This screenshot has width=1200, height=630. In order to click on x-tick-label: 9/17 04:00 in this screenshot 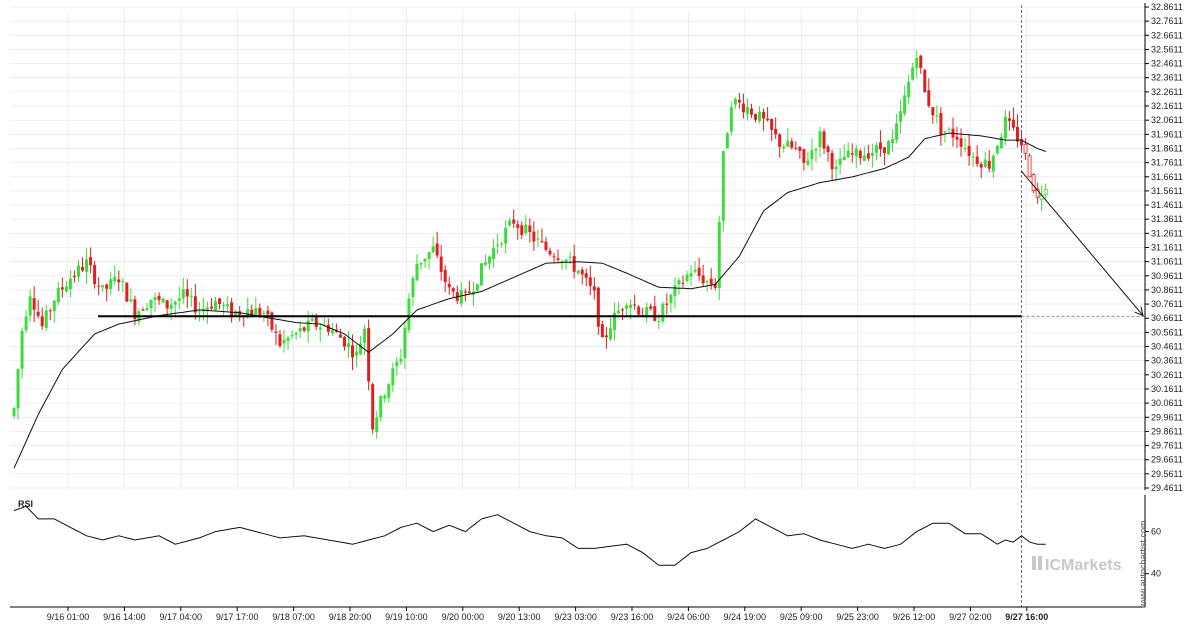, I will do `click(181, 617)`.